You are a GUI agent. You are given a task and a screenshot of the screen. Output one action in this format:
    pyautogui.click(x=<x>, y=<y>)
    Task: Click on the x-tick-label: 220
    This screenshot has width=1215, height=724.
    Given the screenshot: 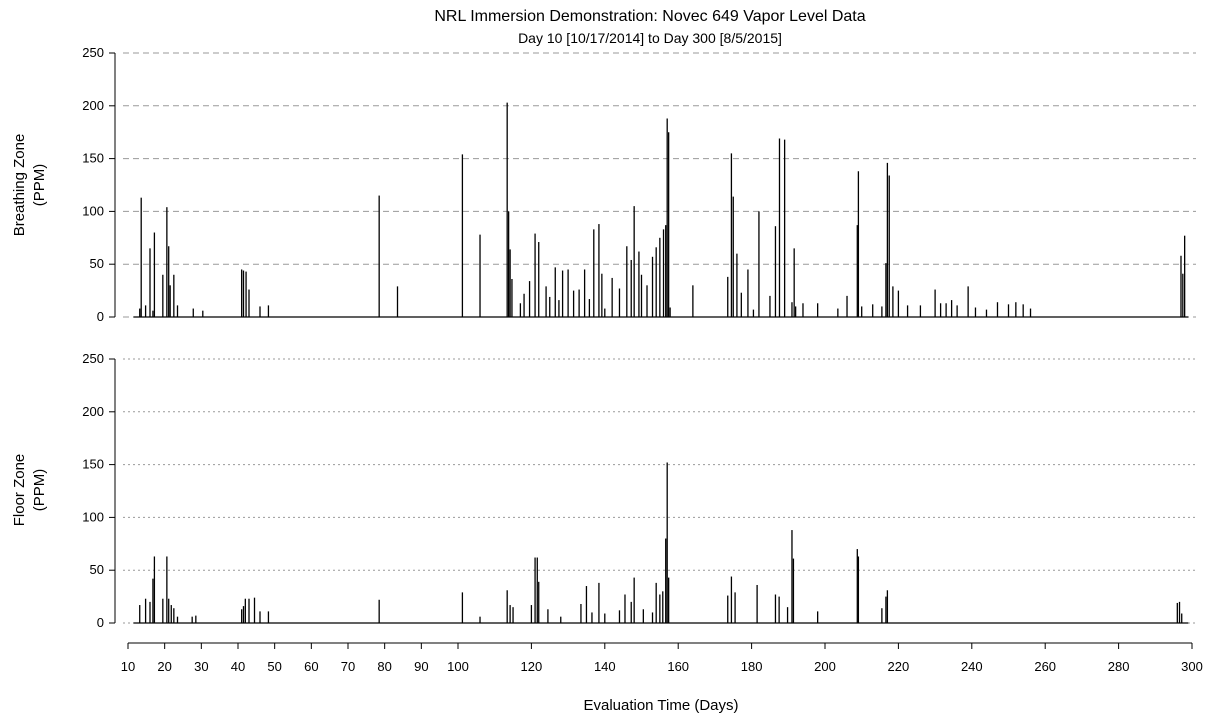 What is the action you would take?
    pyautogui.click(x=899, y=666)
    